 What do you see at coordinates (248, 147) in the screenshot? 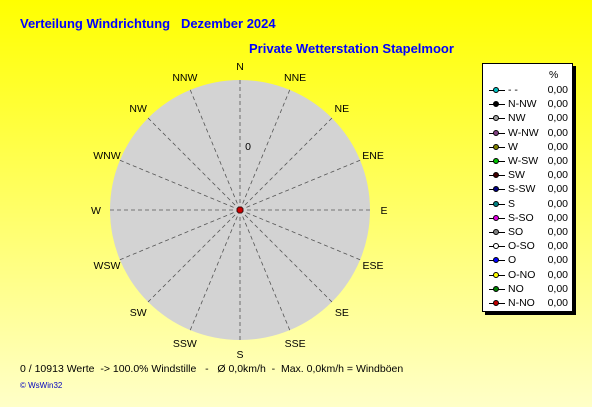
I see `radial-tick-label: 0` at bounding box center [248, 147].